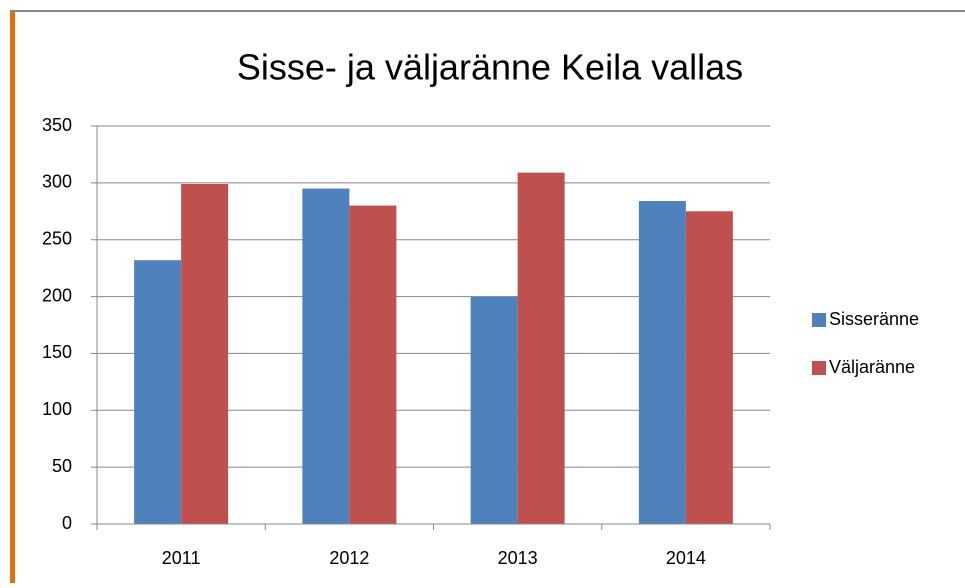 This screenshot has width=965, height=588. I want to click on y-tick-label: 350, so click(57, 125).